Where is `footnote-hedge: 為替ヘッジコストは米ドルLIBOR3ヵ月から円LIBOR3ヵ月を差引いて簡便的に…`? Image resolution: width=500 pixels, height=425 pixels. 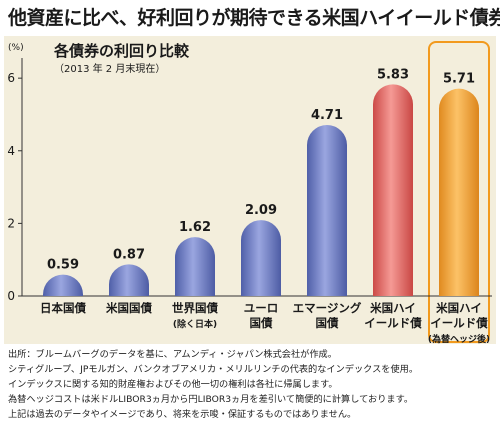
footnote-hedge: 為替ヘッジコストは米ドルLIBOR3ヵ月から円LIBOR3ヵ月を差引いて簡便的に… is located at coordinates (211, 399).